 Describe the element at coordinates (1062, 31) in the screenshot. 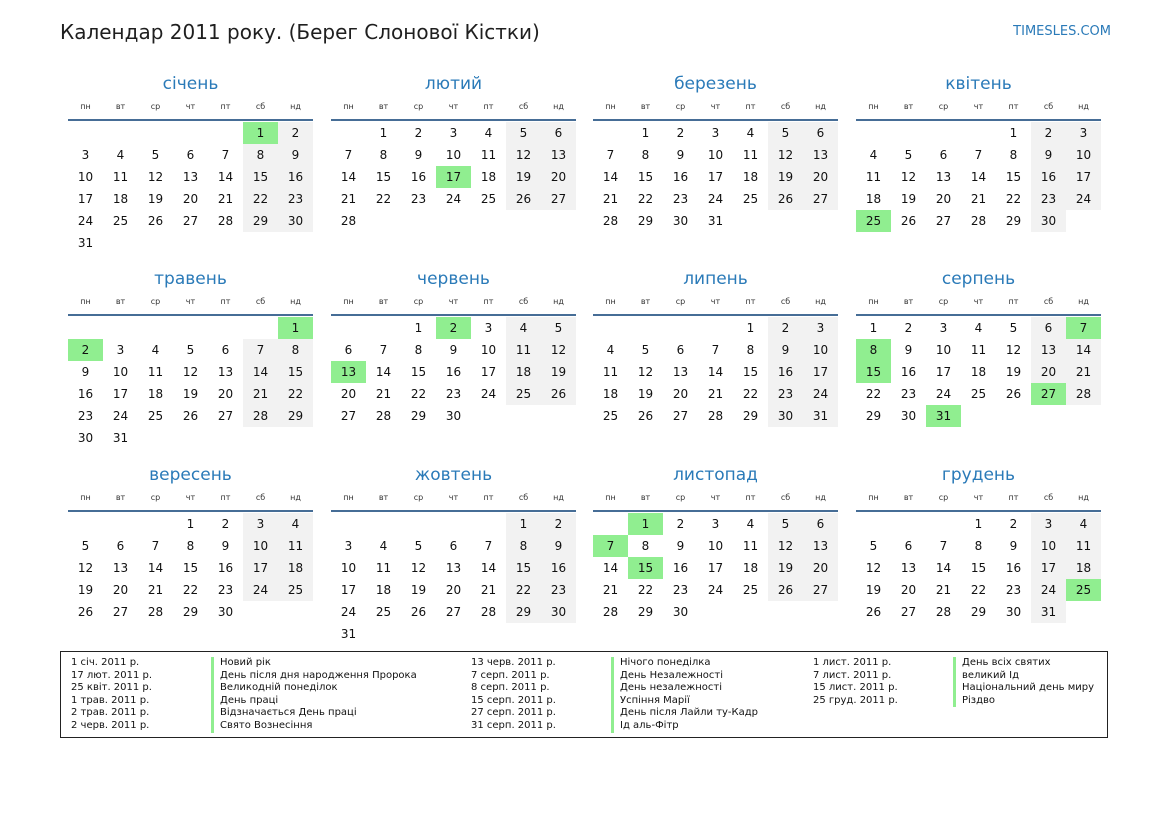

I see `site-link: TIMESLES.COM` at that location.